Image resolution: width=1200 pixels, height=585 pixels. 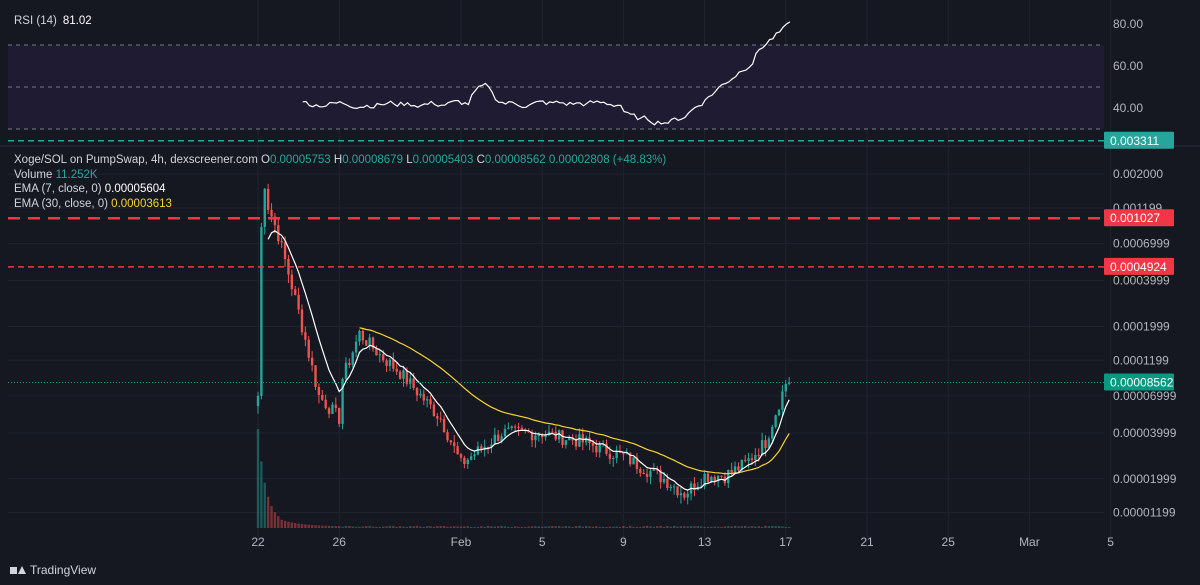 What do you see at coordinates (480, 160) in the screenshot?
I see `close-key: C` at bounding box center [480, 160].